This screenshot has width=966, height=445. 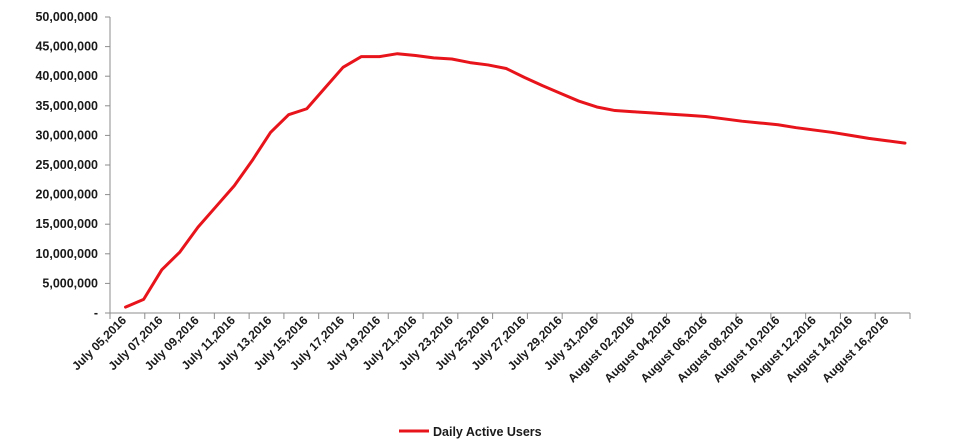 What do you see at coordinates (855, 349) in the screenshot?
I see `x-tick-label: August 16,2016` at bounding box center [855, 349].